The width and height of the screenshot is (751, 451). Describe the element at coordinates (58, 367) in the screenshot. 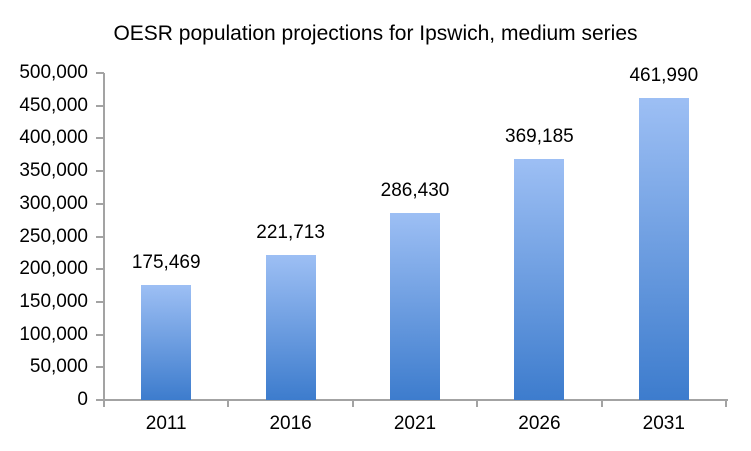

I see `y-tick-label: 50,000` at that location.